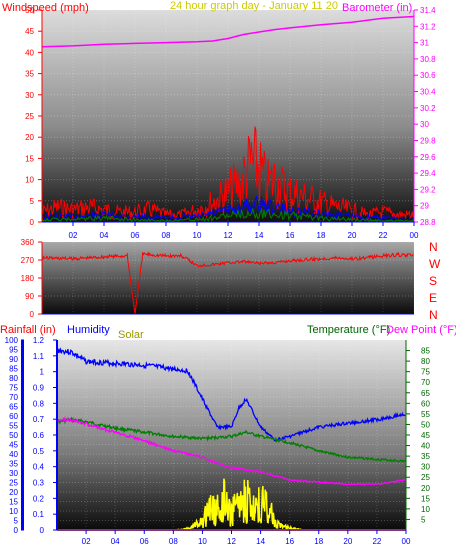  Describe the element at coordinates (115, 541) in the screenshot. I see `temp-time-tick-label: 04` at that location.